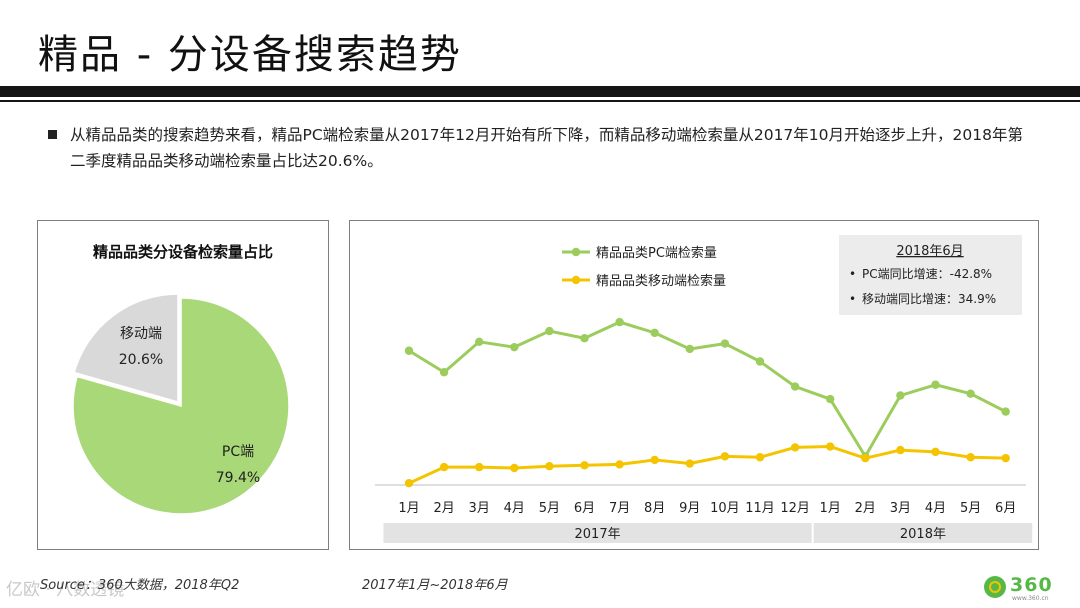 The height and width of the screenshot is (608, 1080). Describe the element at coordinates (995, 587) in the screenshot. I see `logo-ring-icon` at that location.